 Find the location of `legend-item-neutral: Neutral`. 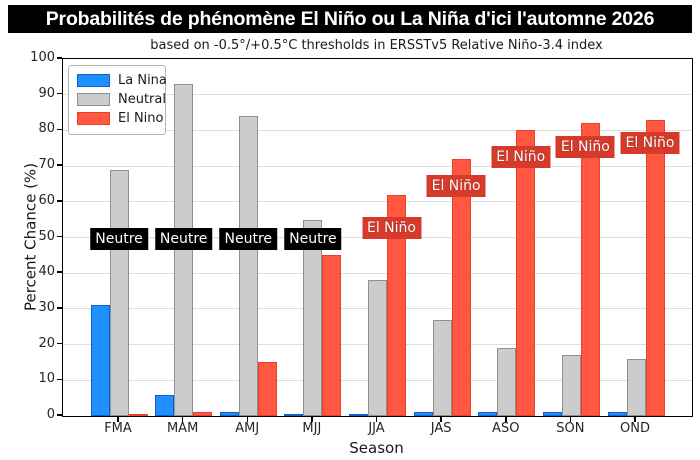

legend-item-neutral: Neutral is located at coordinates (121, 99).